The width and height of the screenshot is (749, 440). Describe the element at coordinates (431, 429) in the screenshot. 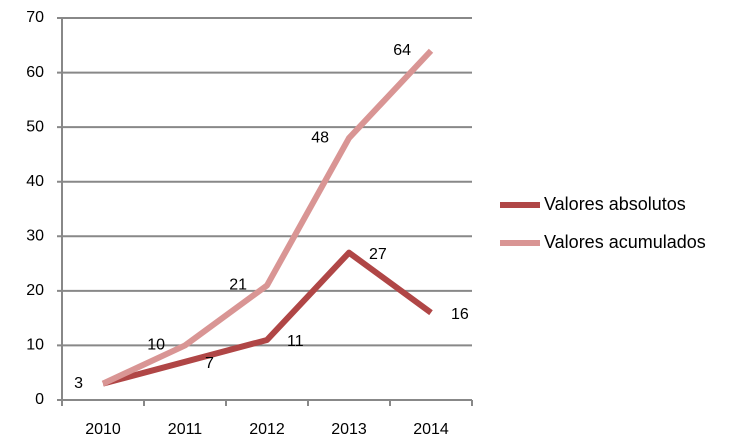

I see `x-tick-label: 2014` at that location.